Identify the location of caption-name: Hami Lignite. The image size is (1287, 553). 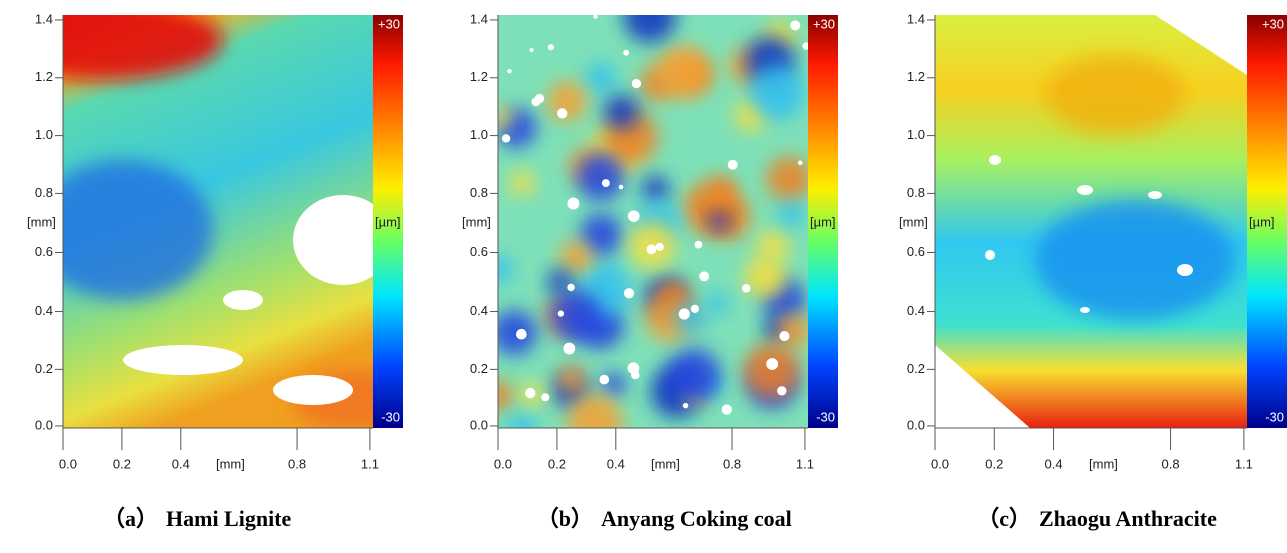
(229, 518).